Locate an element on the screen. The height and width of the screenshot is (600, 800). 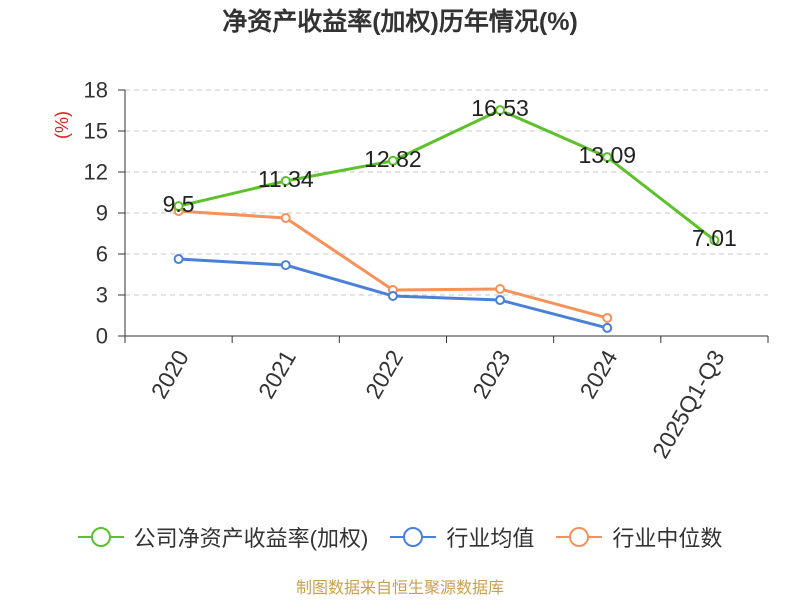
x-tick-label: 2022 is located at coordinates (384, 374).